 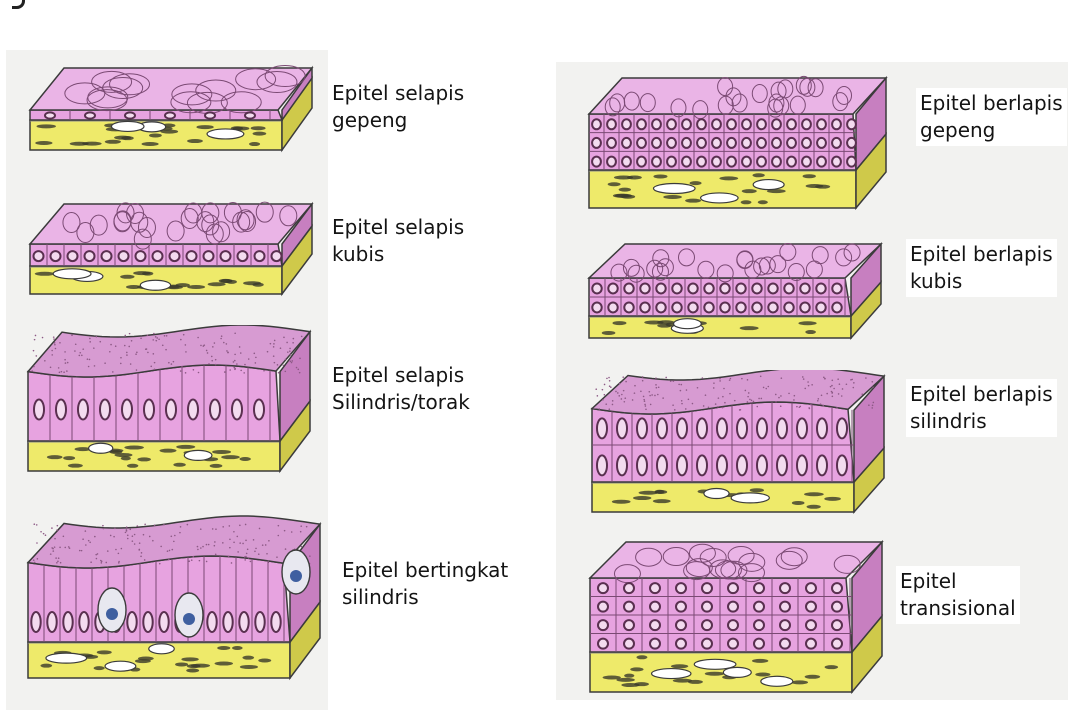 What do you see at coordinates (380, 597) in the screenshot?
I see `label-line-2: silindris` at bounding box center [380, 597].